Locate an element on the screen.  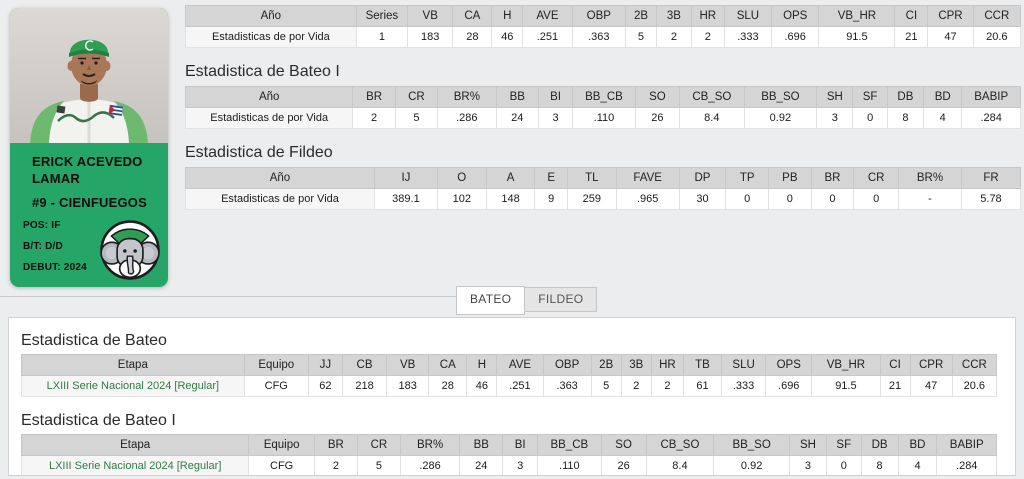
stat-cell: 148 is located at coordinates (510, 199).